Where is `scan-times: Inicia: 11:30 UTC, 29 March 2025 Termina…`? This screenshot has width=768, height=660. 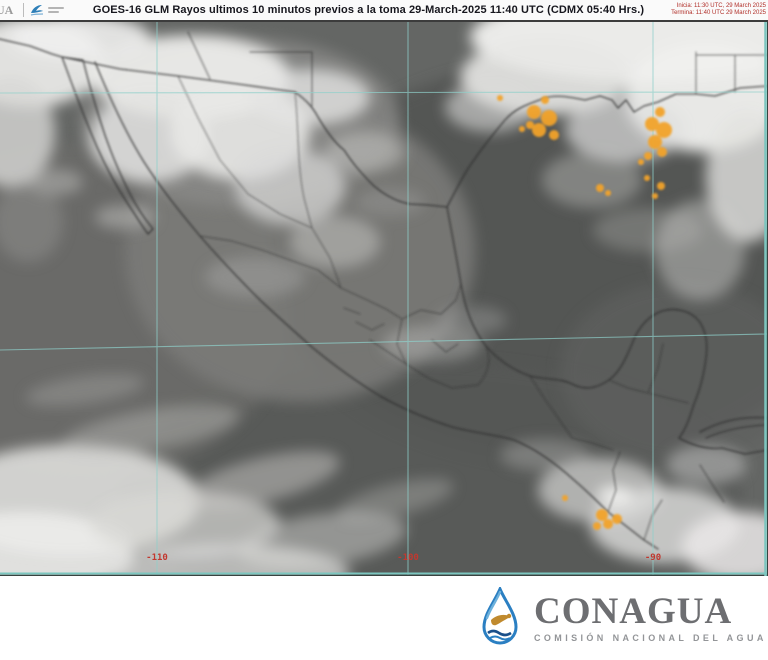
scan-times: Inicia: 11:30 UTC, 29 March 2025 Termina… is located at coordinates (716, 10).